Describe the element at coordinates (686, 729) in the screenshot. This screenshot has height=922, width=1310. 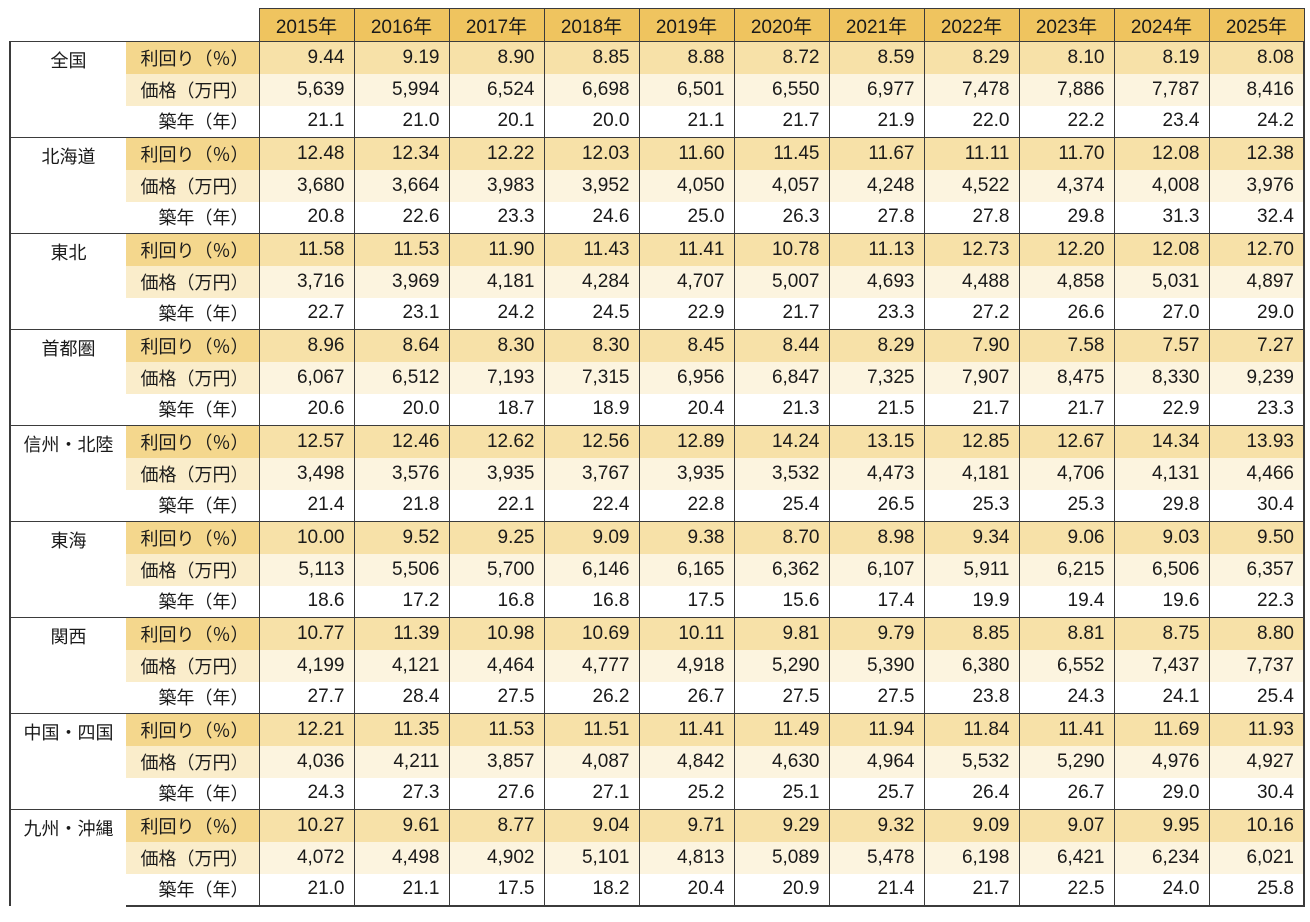
I see `data-cell: 11.41` at that location.